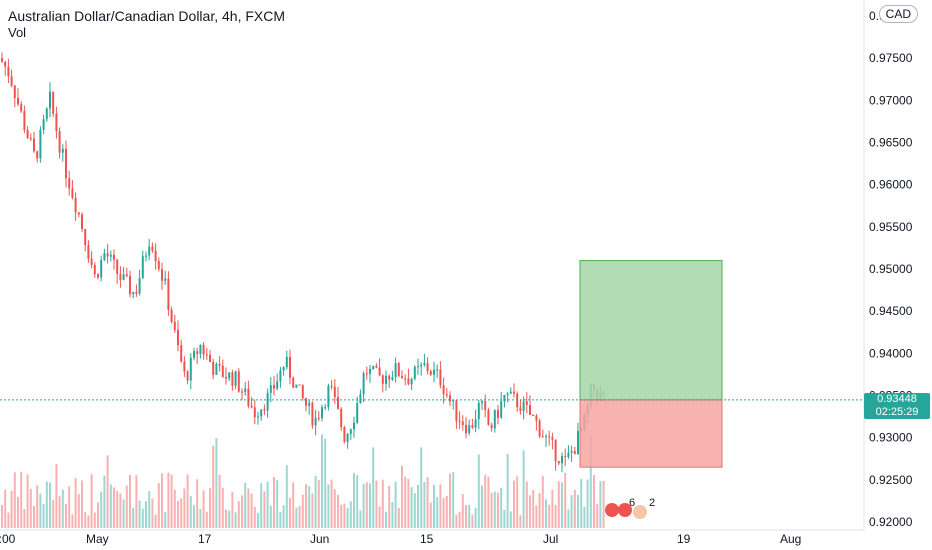 Image resolution: width=932 pixels, height=550 pixels. I want to click on currency-badge: CAD, so click(898, 14).